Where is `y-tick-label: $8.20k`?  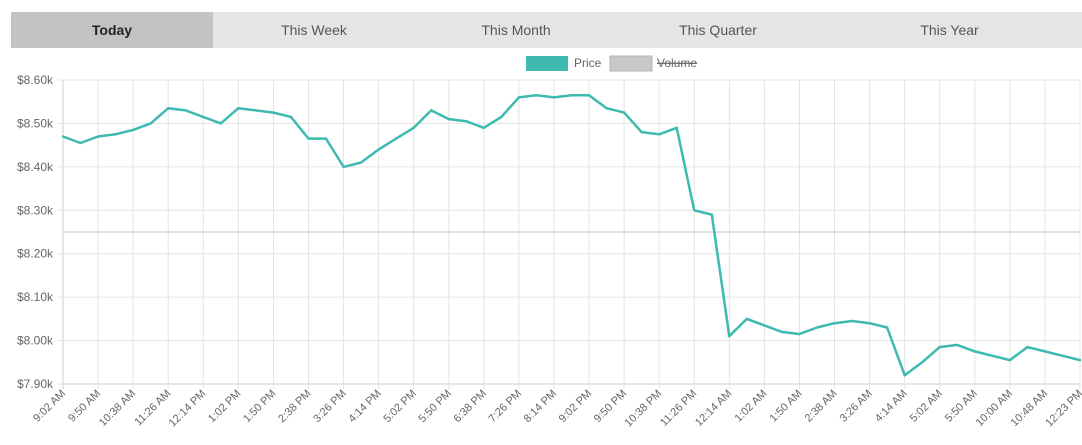
y-tick-label: $8.20k is located at coordinates (35, 254).